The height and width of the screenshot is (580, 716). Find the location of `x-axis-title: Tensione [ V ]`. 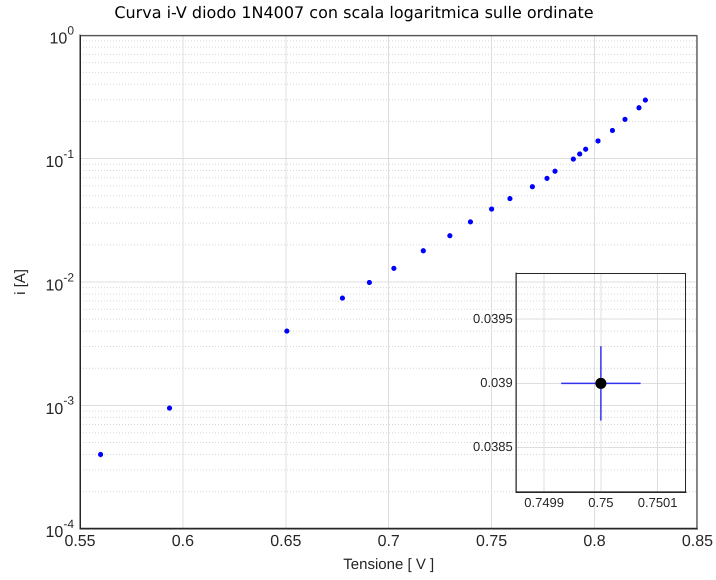

x-axis-title: Tensione [ V ] is located at coordinates (388, 565).